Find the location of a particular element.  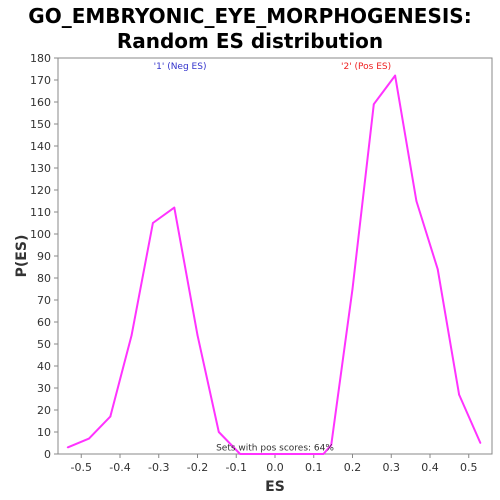

y-tick-label: 130 is located at coordinates (40, 168).